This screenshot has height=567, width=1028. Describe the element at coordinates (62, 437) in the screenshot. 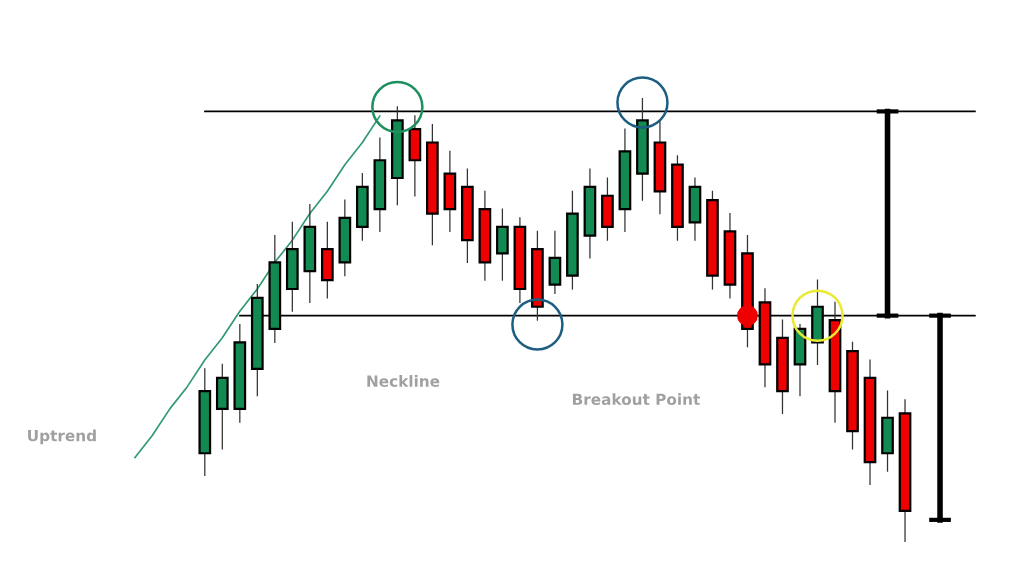

I see `text: Uptrend` at that location.